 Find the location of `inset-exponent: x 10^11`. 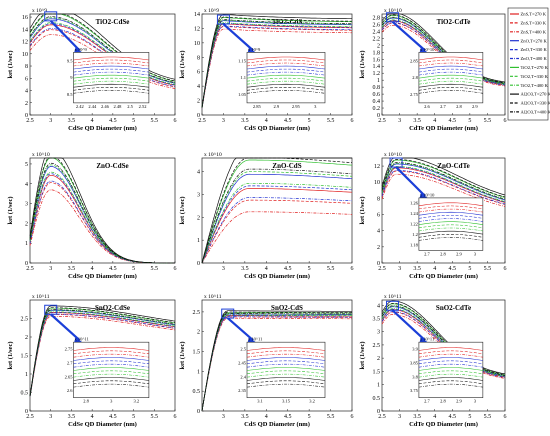

inset-exponent: x 10^11 is located at coordinates (82, 339).